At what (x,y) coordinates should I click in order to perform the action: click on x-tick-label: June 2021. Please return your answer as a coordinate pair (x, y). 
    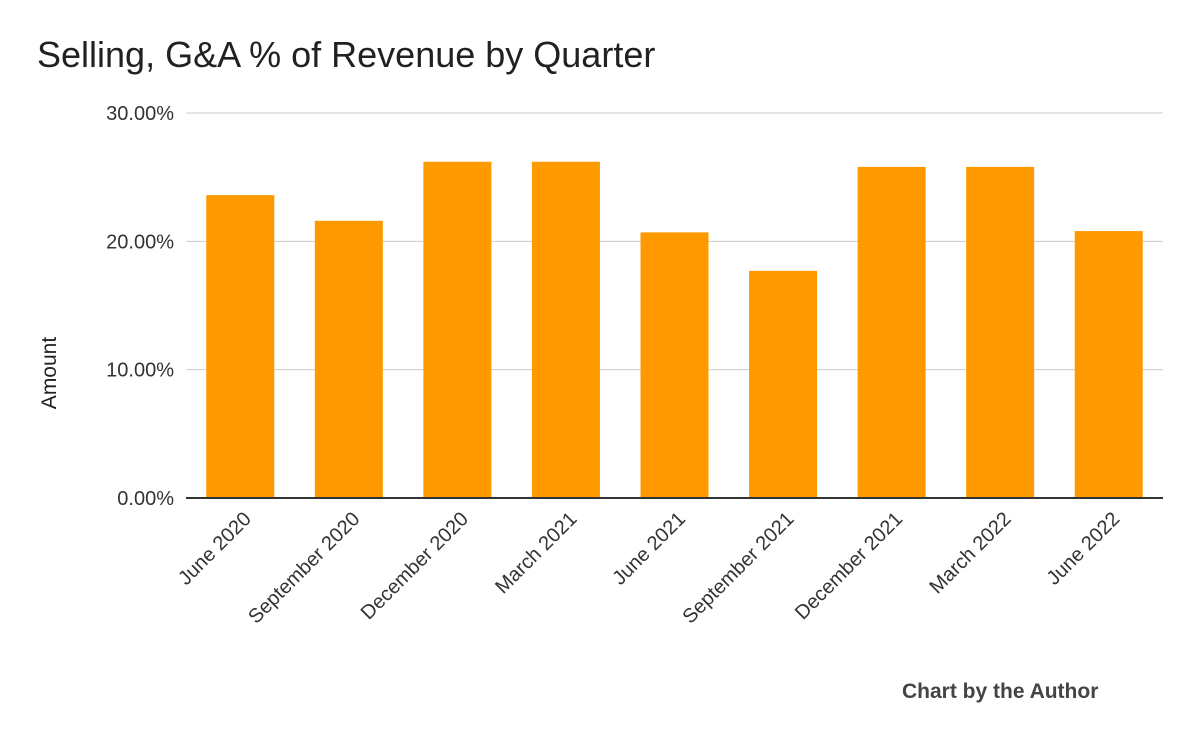
    Looking at the image, I should click on (649, 549).